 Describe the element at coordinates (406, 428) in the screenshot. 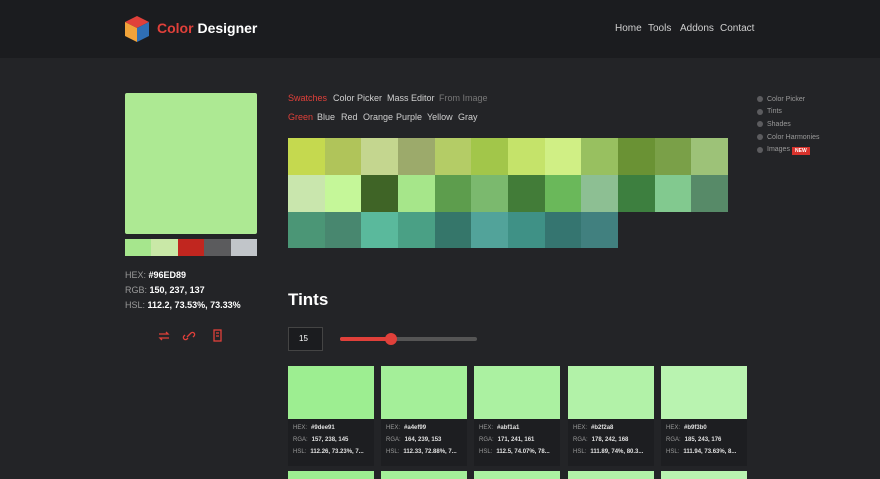

I see `tint-row: HEX: #a4ef99` at that location.